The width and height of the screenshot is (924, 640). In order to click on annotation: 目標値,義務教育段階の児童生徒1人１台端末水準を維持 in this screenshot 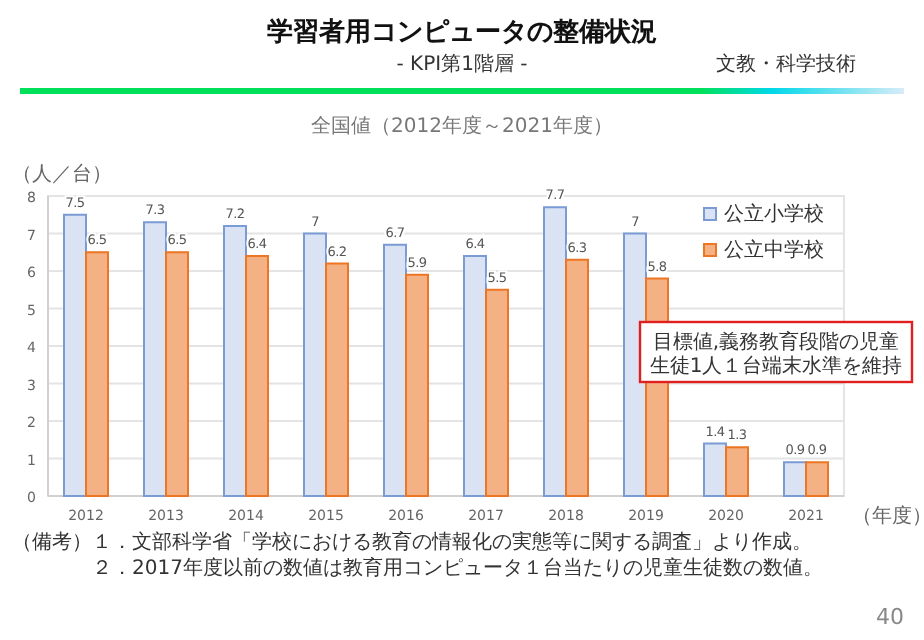, I will do `click(776, 354)`.